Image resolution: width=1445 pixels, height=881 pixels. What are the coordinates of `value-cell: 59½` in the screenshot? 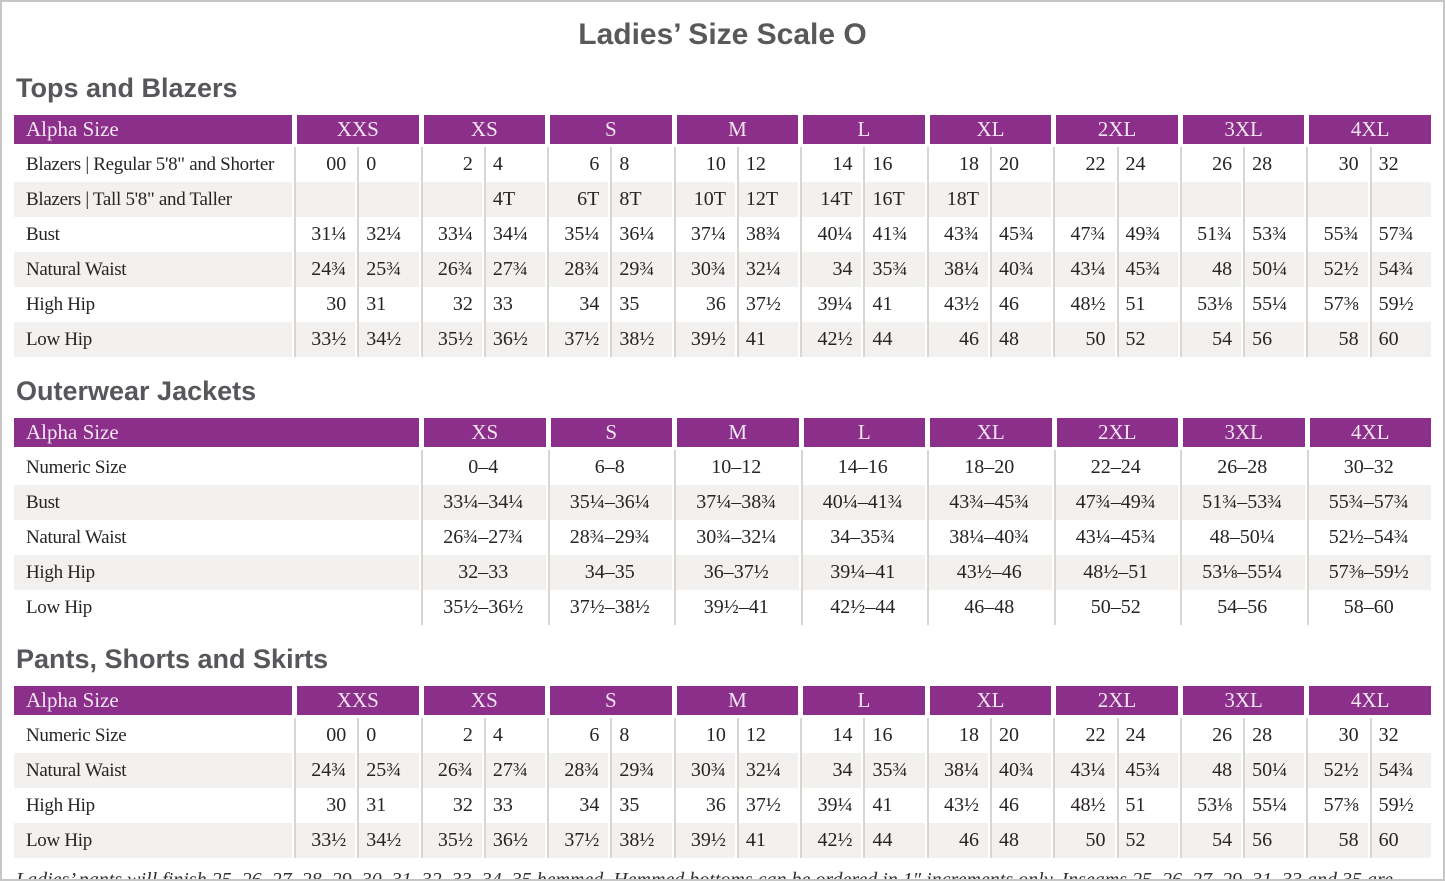 It's located at (1399, 304).